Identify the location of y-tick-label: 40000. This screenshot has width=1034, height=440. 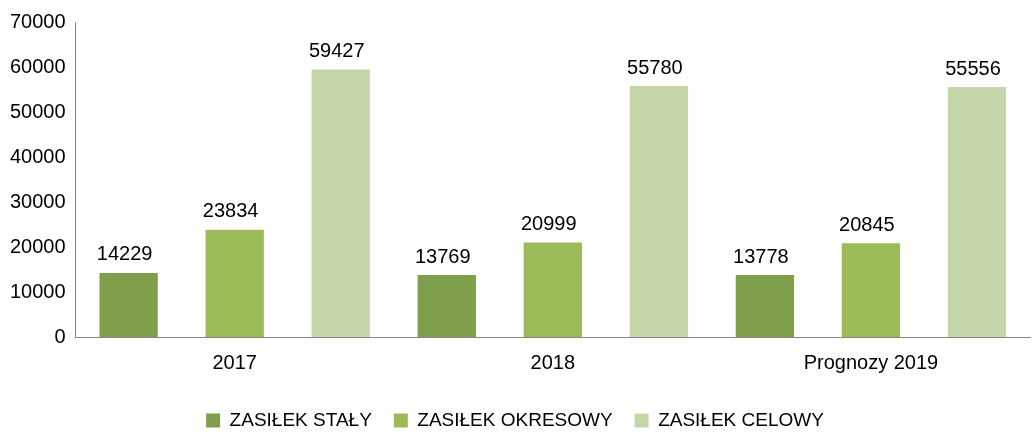
(37, 155).